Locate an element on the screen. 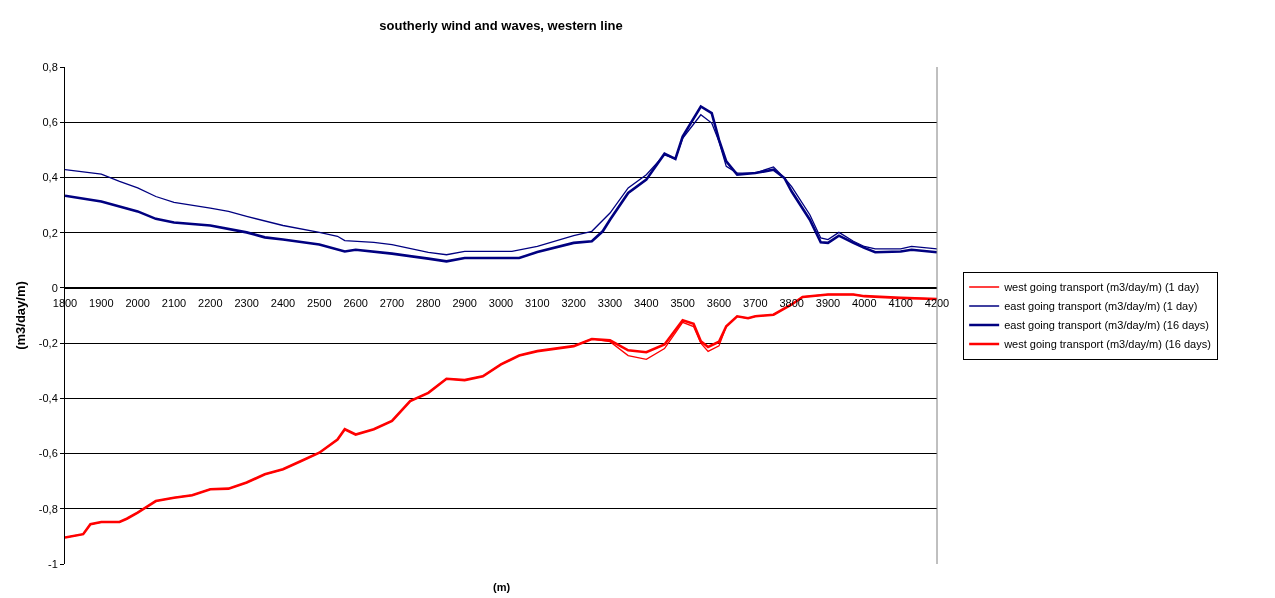 The width and height of the screenshot is (1275, 598). legend-label: east going transport (m3/day/m) (1 day) is located at coordinates (1101, 306).